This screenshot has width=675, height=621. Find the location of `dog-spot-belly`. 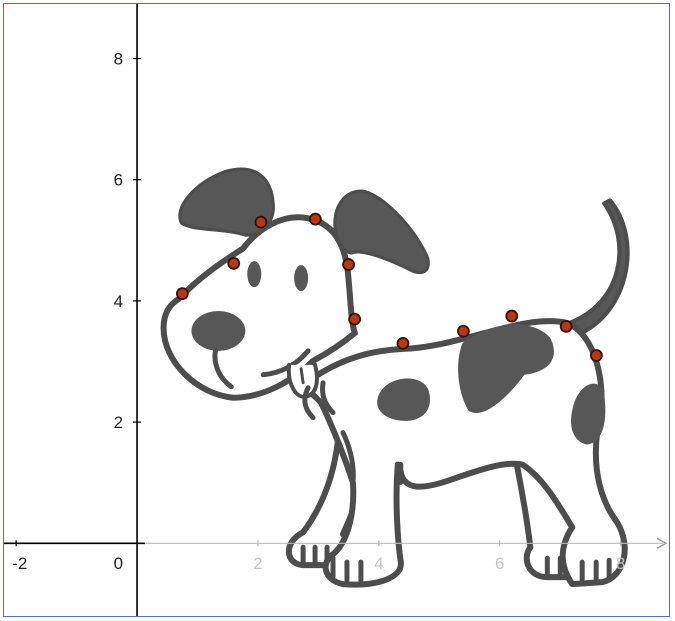

dog-spot-belly is located at coordinates (403, 399).